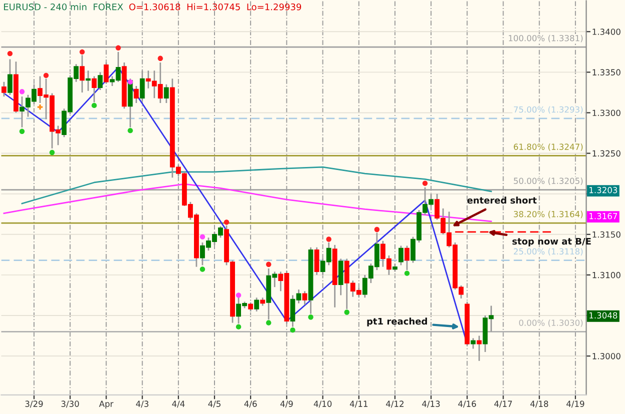 The height and width of the screenshot is (414, 625). What do you see at coordinates (467, 404) in the screenshot?
I see `x-tick-label: 4/16` at bounding box center [467, 404].